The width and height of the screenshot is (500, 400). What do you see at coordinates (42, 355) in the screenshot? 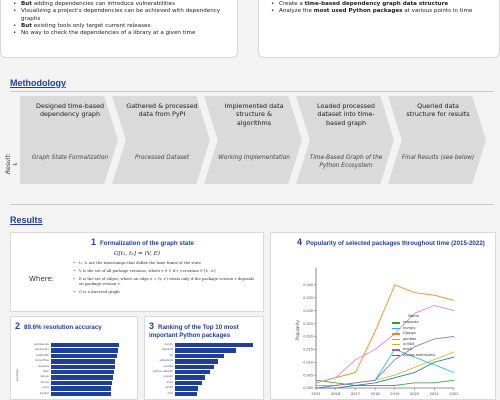
I see `accuracy-bar-label: matplotlib` at bounding box center [42, 355].